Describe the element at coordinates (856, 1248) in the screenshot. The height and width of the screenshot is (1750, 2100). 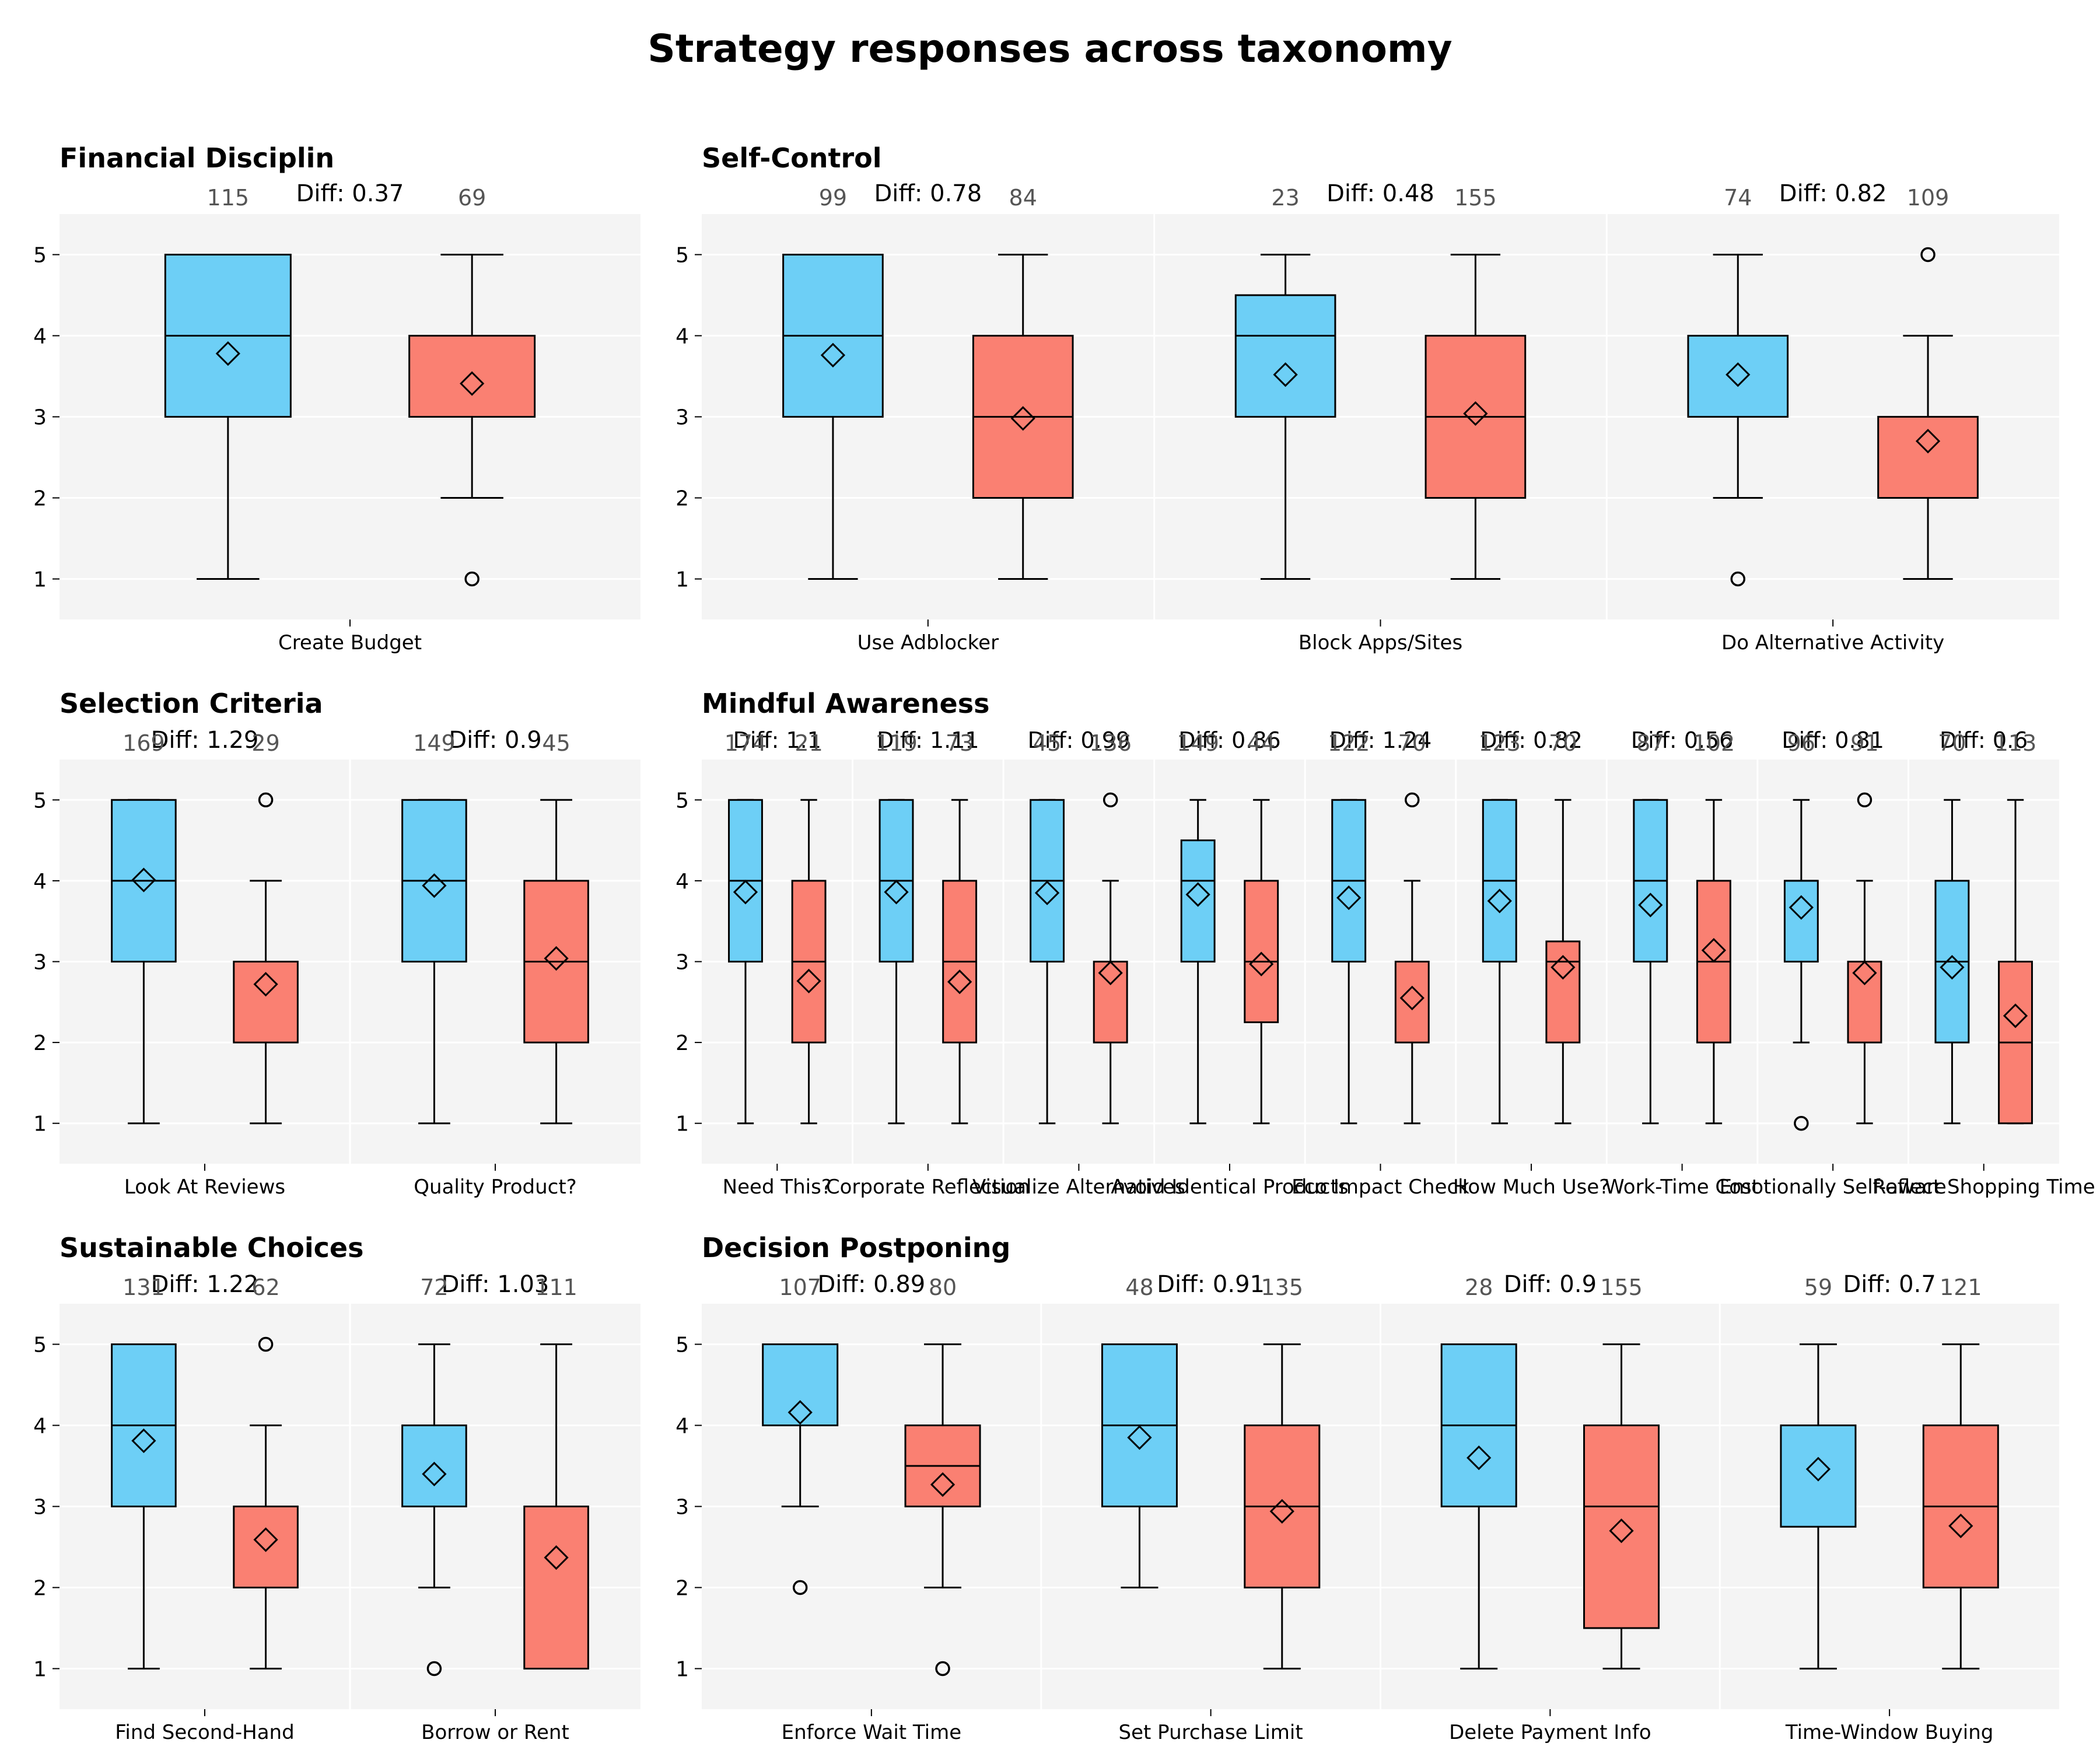
I see `panel-title: Decision Postponing` at that location.